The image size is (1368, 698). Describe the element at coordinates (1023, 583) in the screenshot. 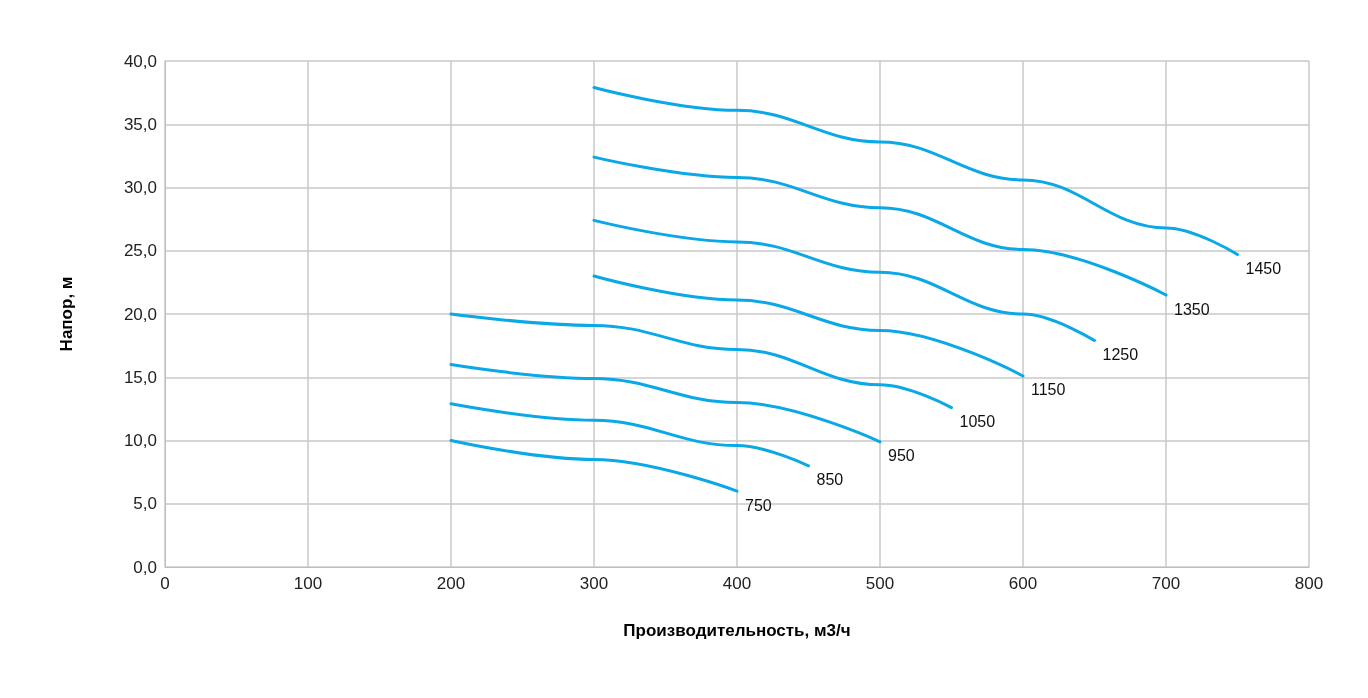

I see `x-tick-label: 600` at that location.